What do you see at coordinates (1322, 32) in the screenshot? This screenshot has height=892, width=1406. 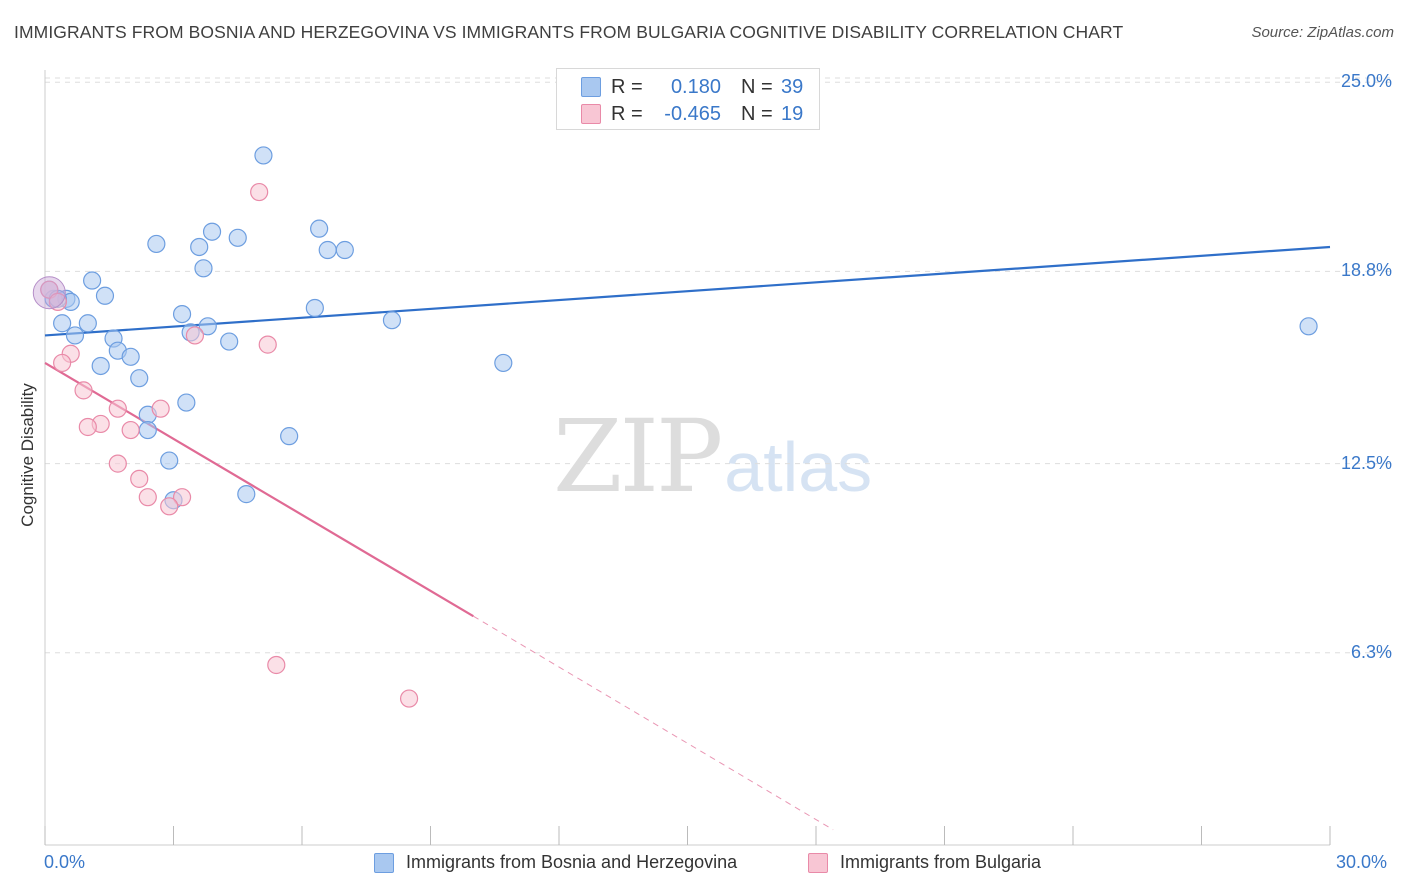 I see `source-credit: Source: ZipAtlas.com` at bounding box center [1322, 32].